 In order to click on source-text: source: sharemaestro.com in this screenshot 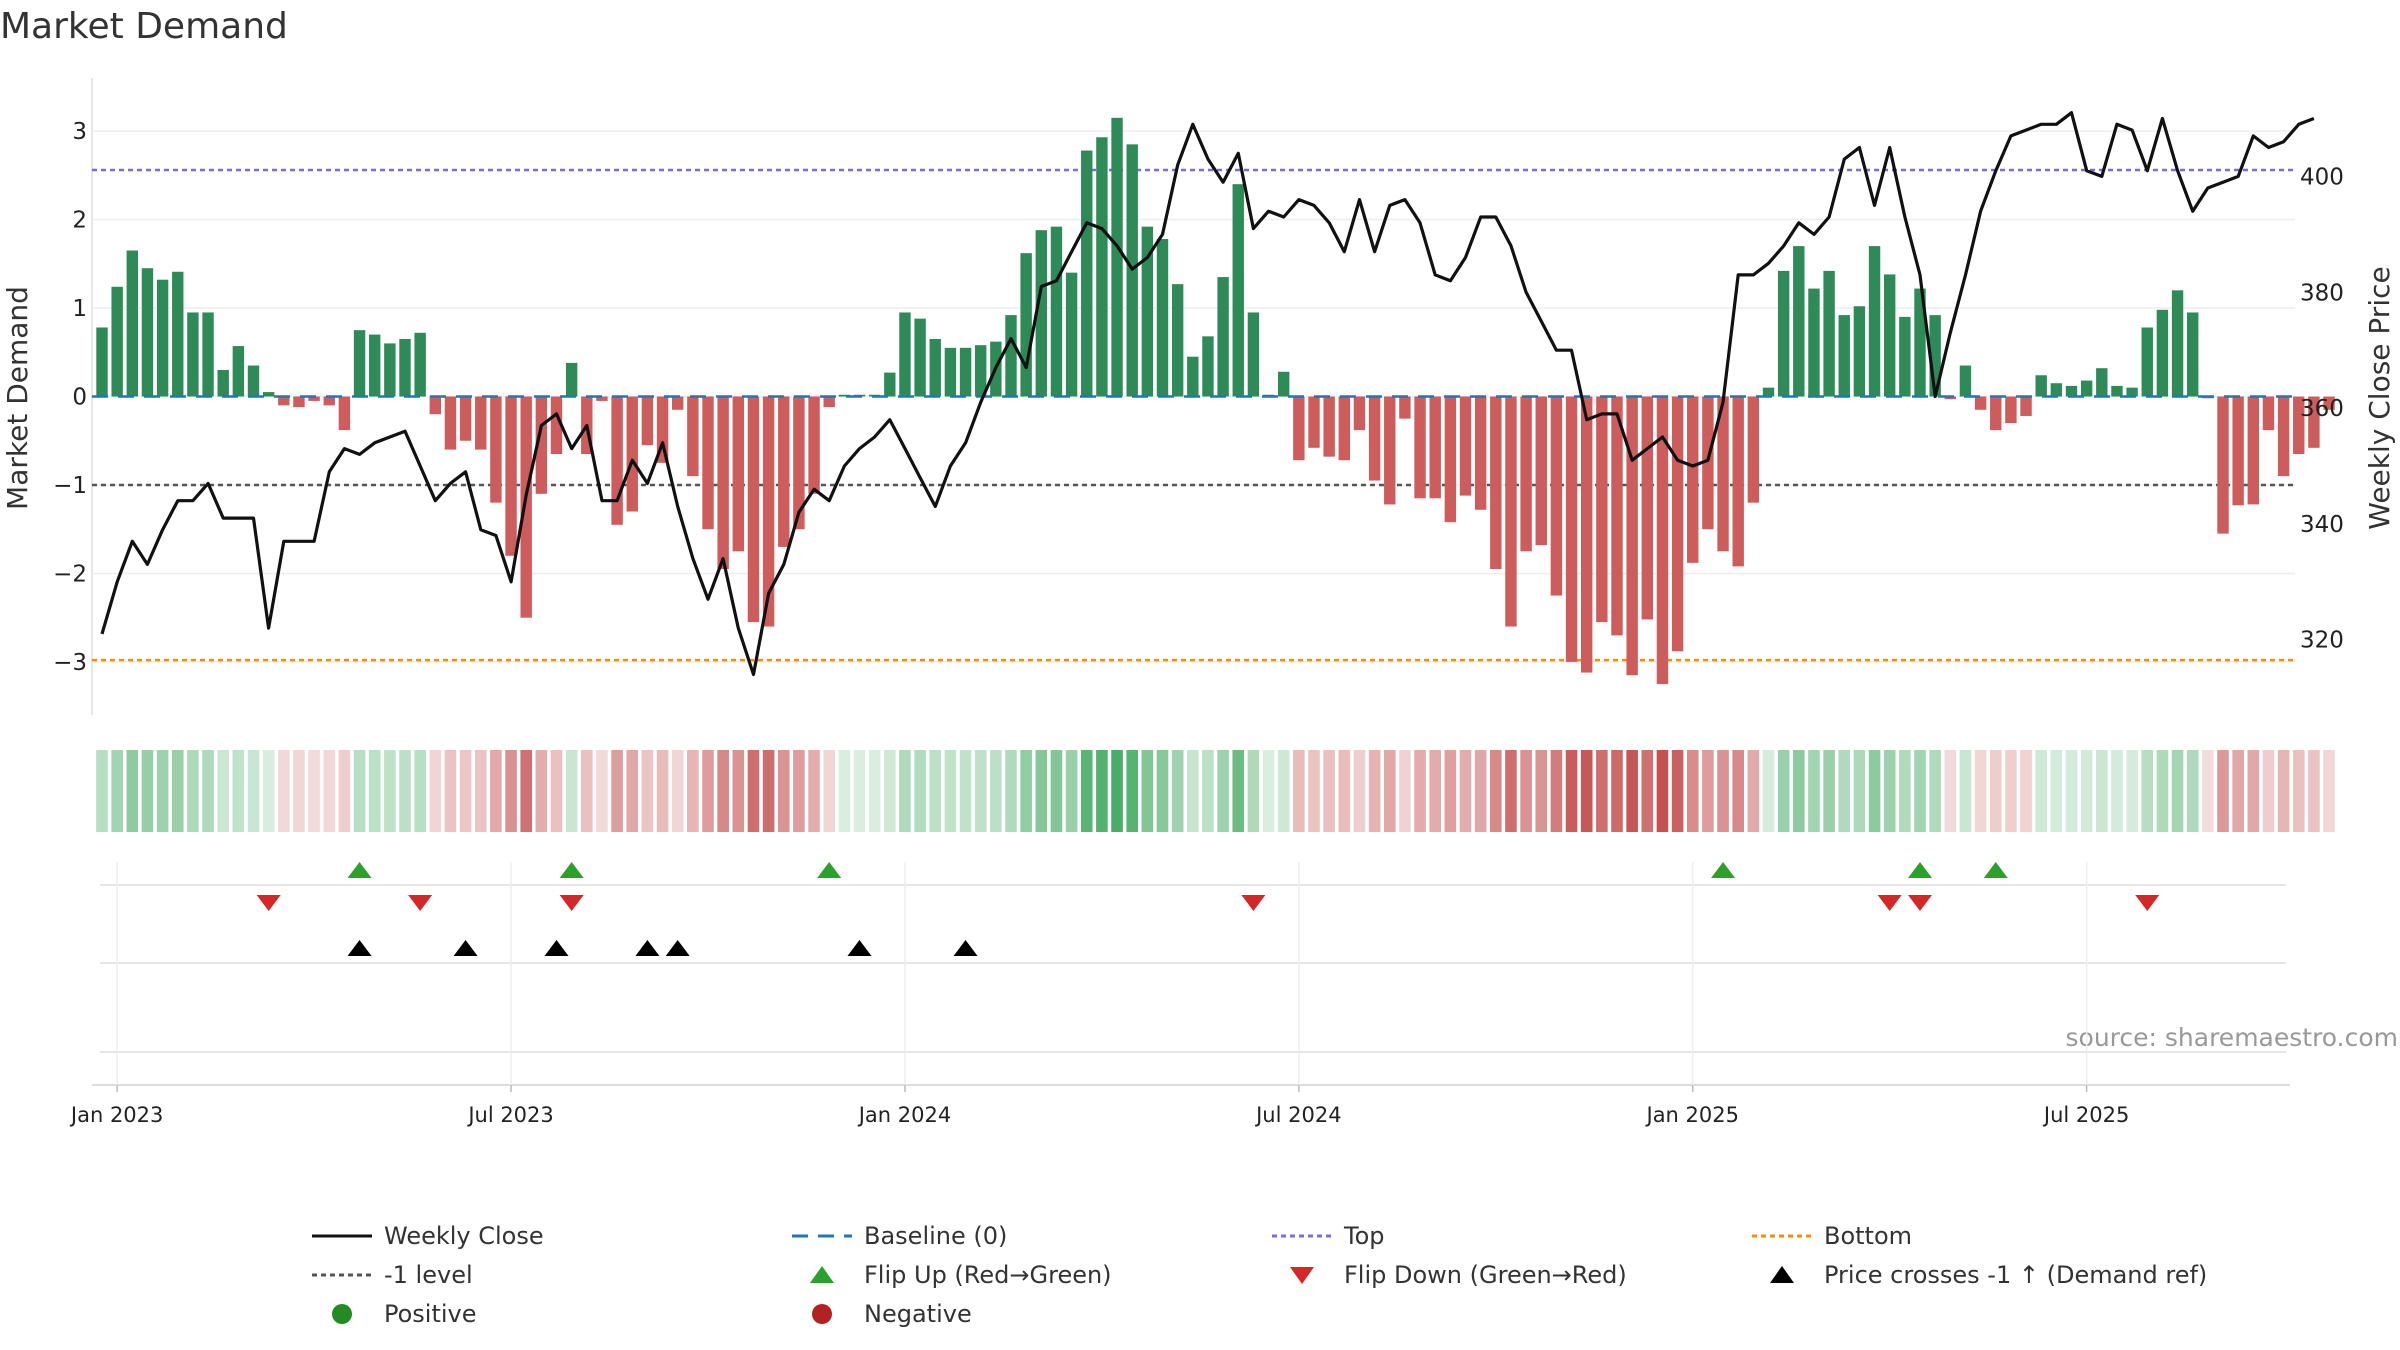, I will do `click(2232, 1037)`.